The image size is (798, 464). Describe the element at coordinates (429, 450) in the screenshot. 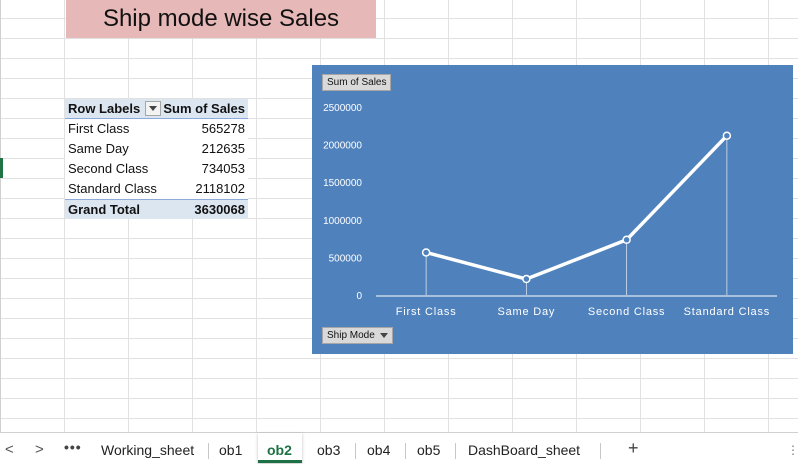

I see `tab-ob5: ob5` at that location.